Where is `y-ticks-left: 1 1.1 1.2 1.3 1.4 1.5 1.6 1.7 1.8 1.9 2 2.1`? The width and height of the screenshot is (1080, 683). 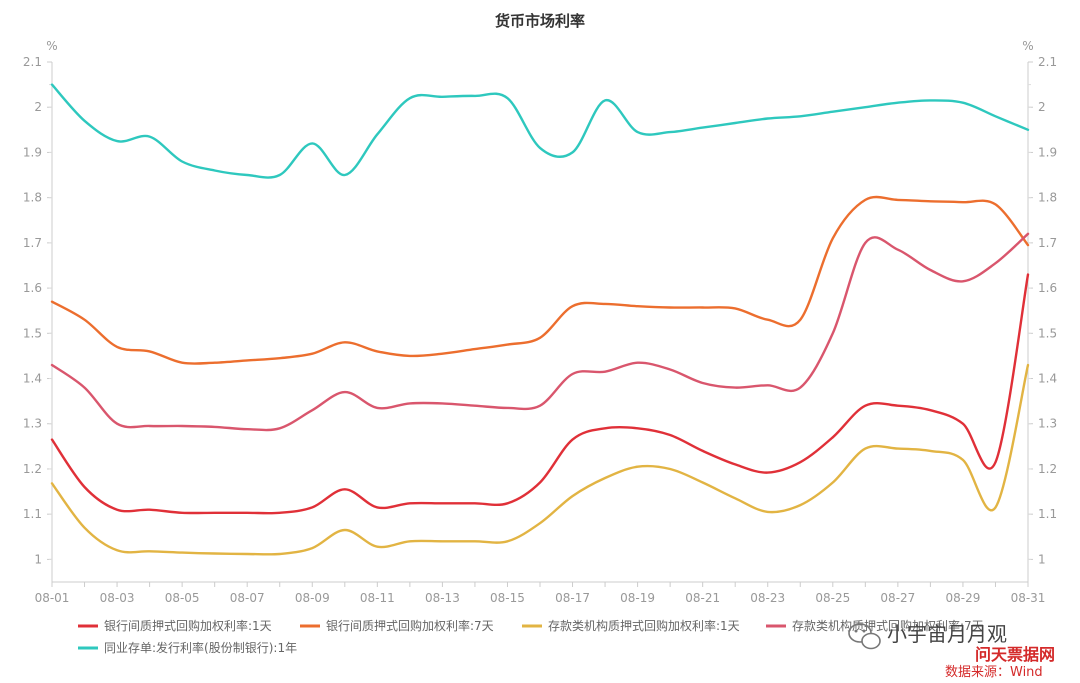 y-ticks-left: 1 1.1 1.2 1.3 1.4 1.5 1.6 1.7 1.8 1.9 2 2.1 is located at coordinates (37, 310).